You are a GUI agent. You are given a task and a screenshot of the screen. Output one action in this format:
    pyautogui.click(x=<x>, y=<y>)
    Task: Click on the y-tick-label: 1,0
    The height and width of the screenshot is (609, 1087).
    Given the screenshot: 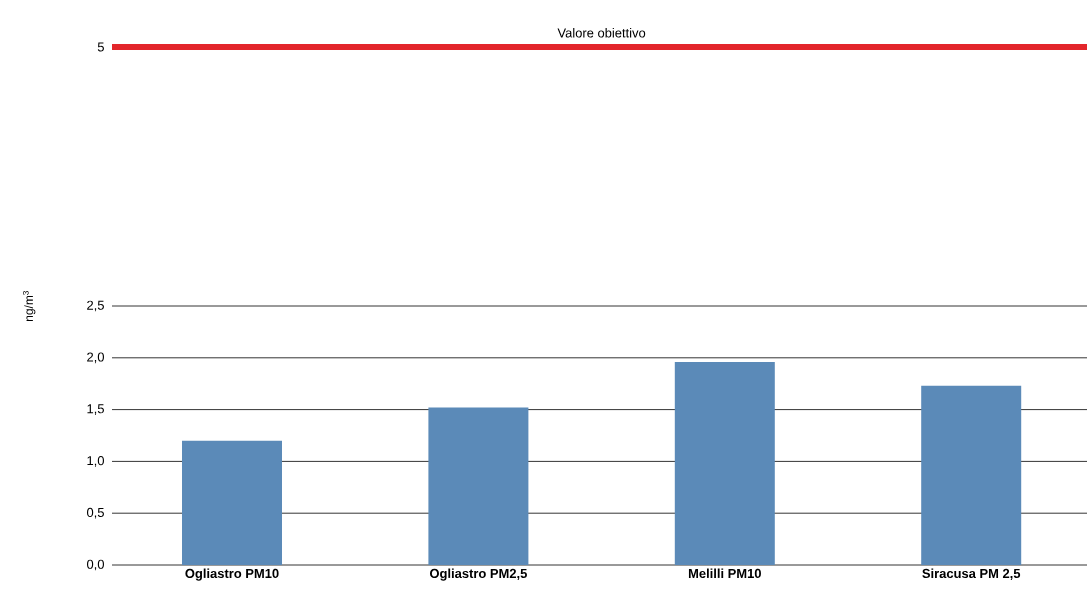 What is the action you would take?
    pyautogui.click(x=95, y=461)
    